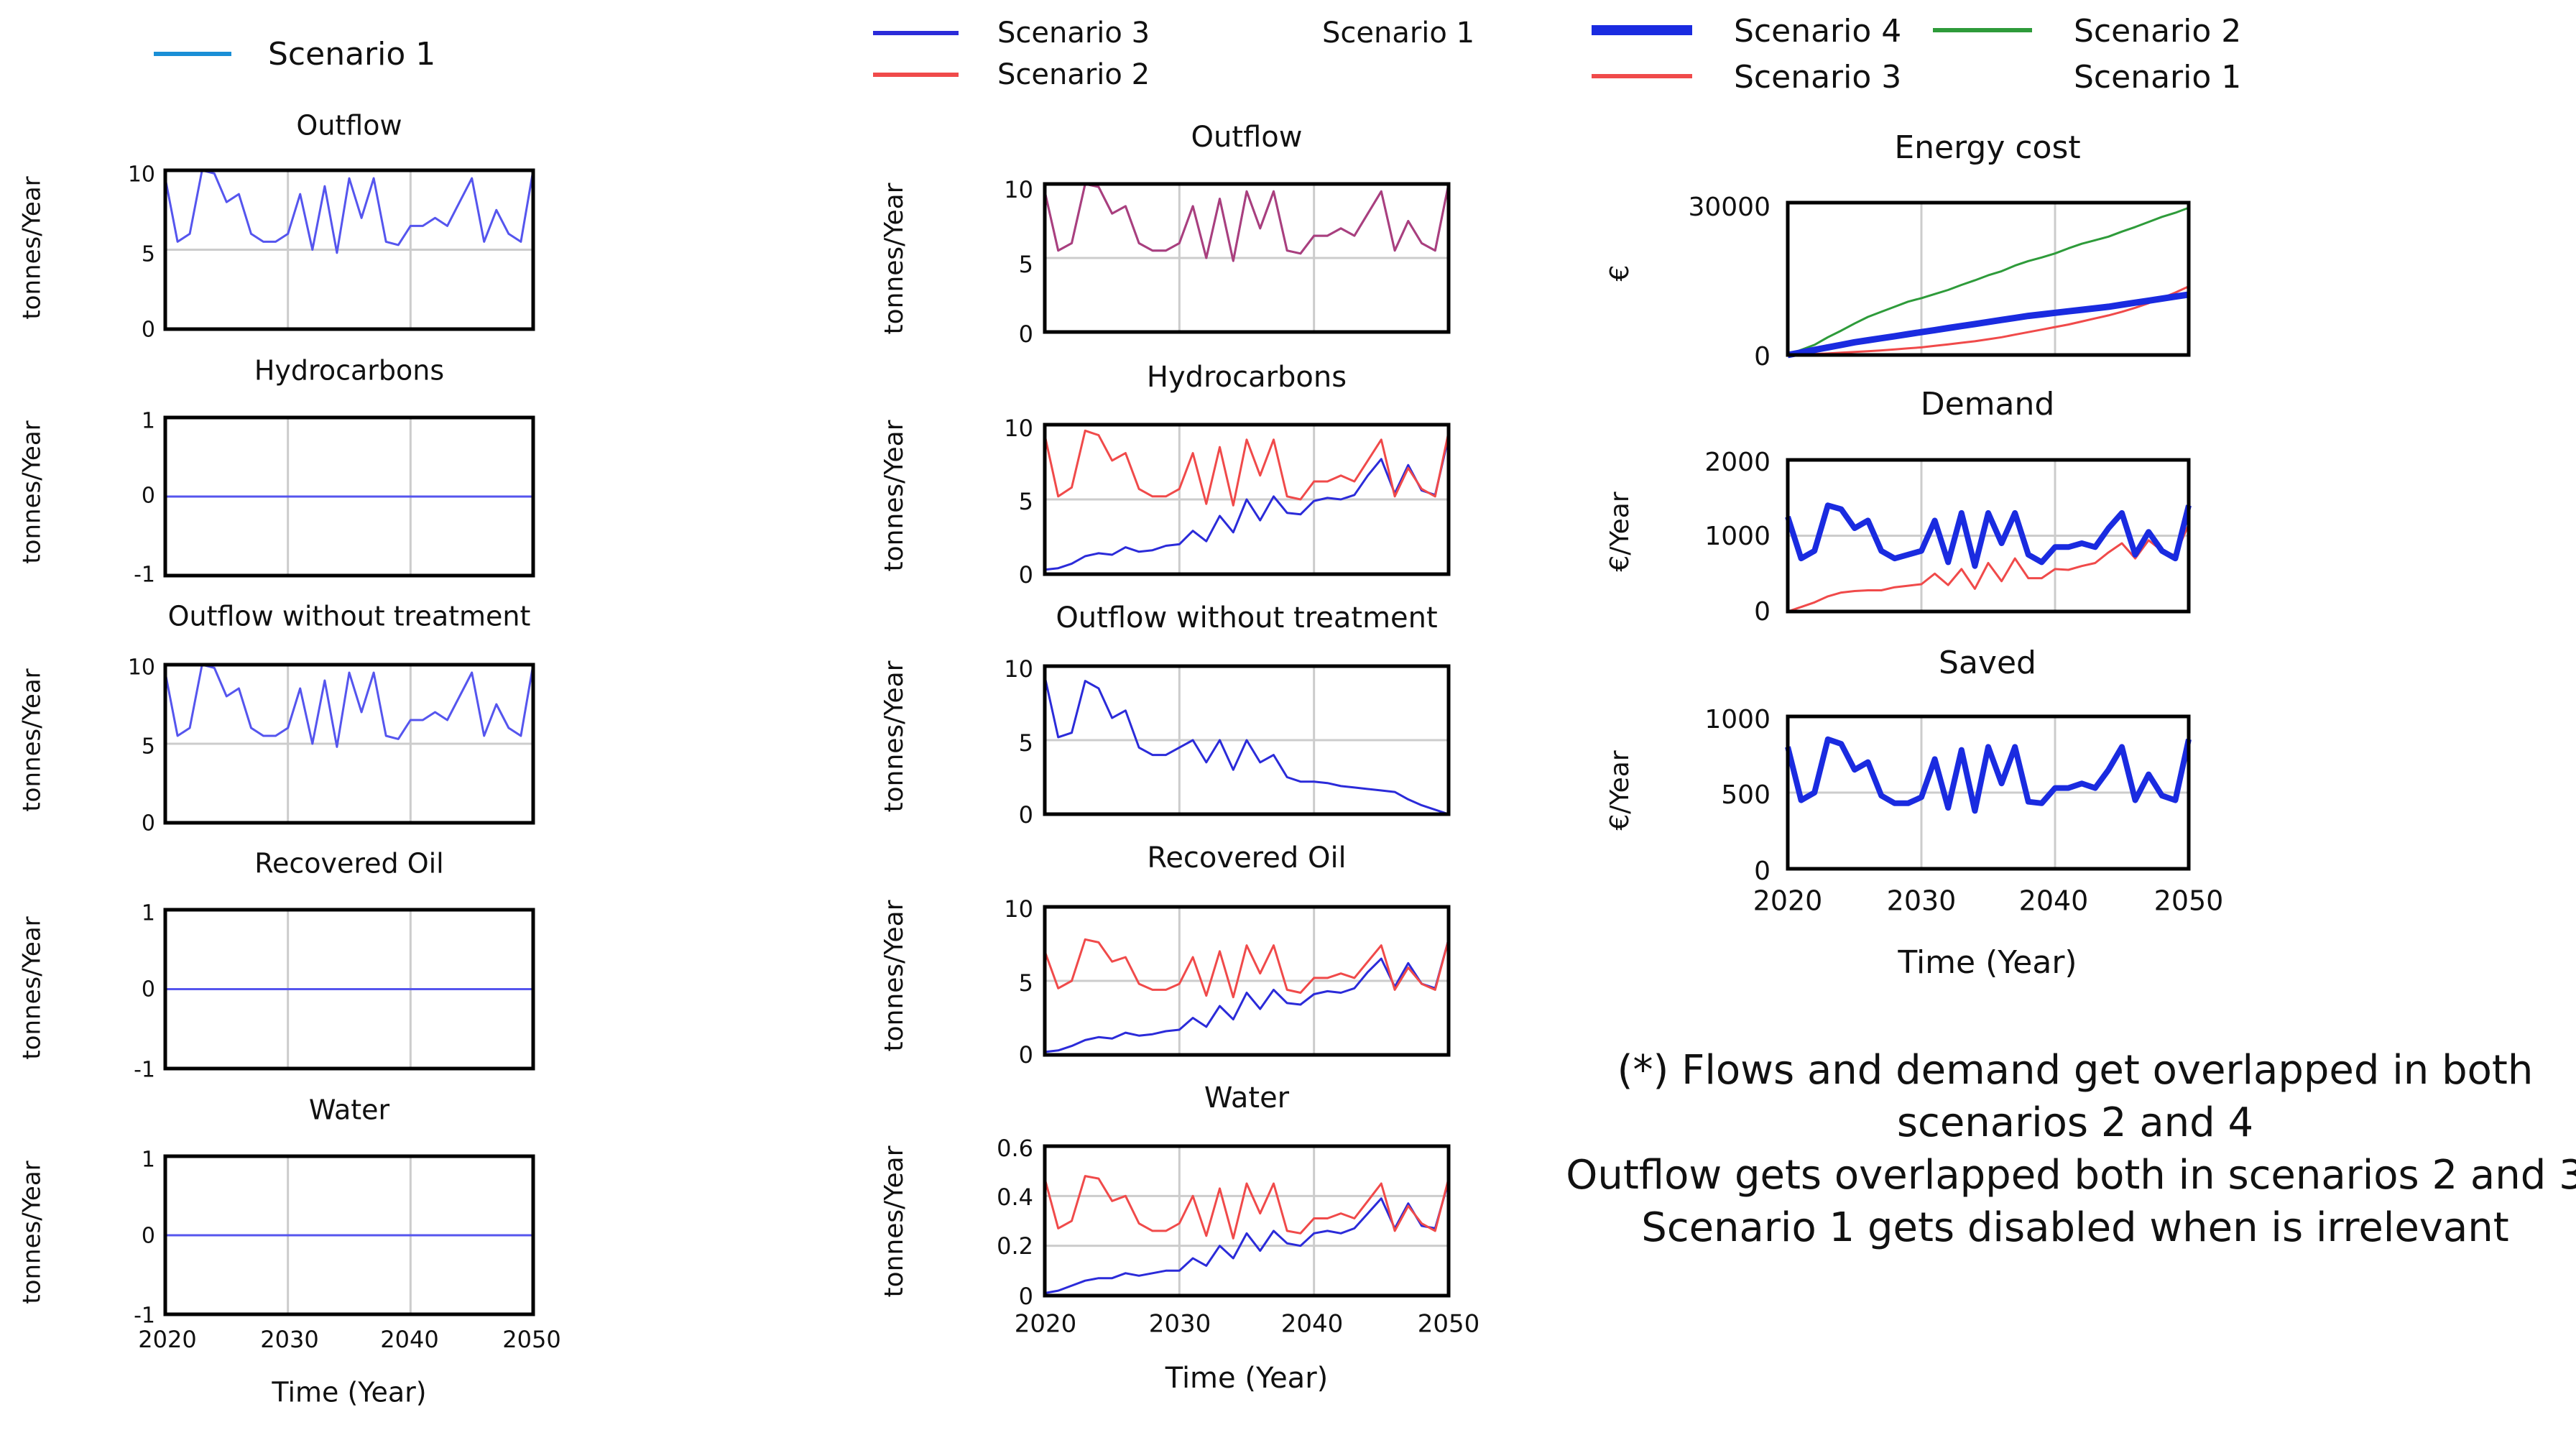  I want to click on chart-p3-saved: Saved €/Year 1000 500 0, so click(1898, 765).